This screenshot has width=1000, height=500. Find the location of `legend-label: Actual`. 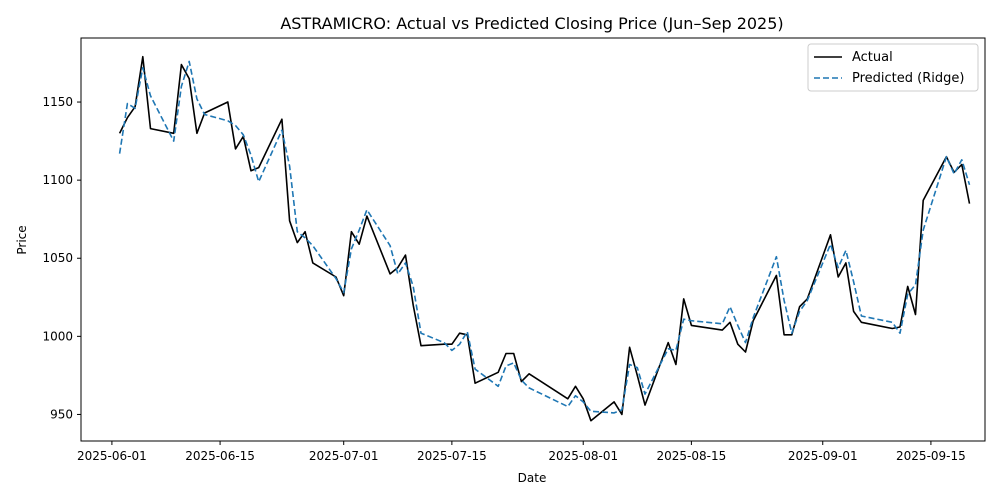

legend-label: Actual is located at coordinates (872, 57).